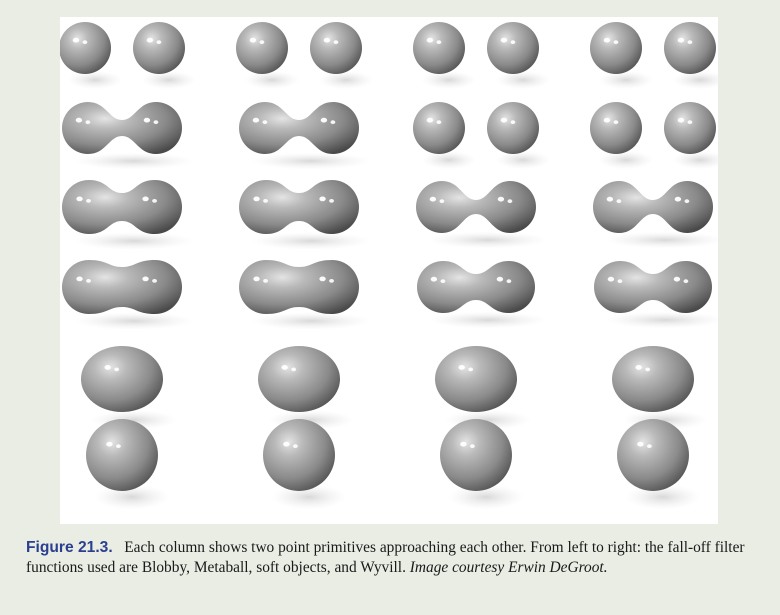 This screenshot has width=780, height=615. Describe the element at coordinates (69, 547) in the screenshot. I see `figure-label: Figure 21.3.` at that location.